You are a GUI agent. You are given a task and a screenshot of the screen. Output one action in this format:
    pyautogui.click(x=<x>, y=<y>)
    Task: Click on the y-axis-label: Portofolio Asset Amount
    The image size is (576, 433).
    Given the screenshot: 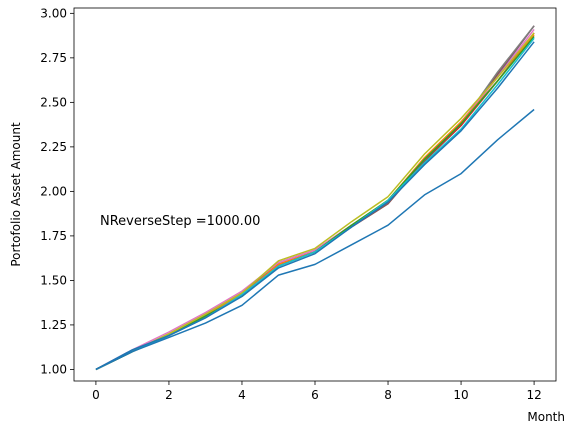 What is the action you would take?
    pyautogui.click(x=16, y=194)
    